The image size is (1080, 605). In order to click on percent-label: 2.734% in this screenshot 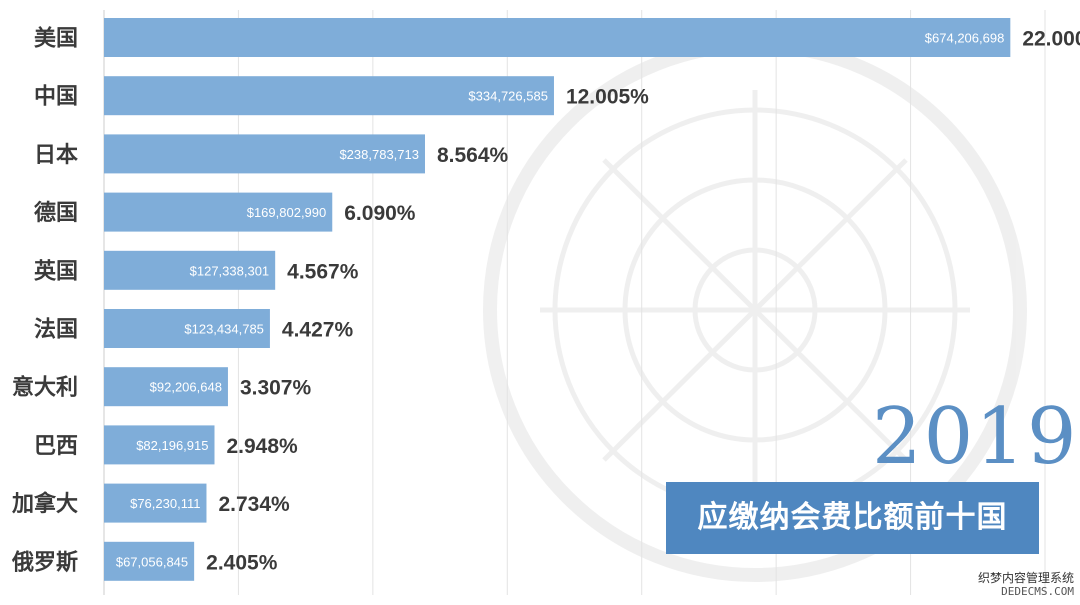, I will do `click(254, 504)`.